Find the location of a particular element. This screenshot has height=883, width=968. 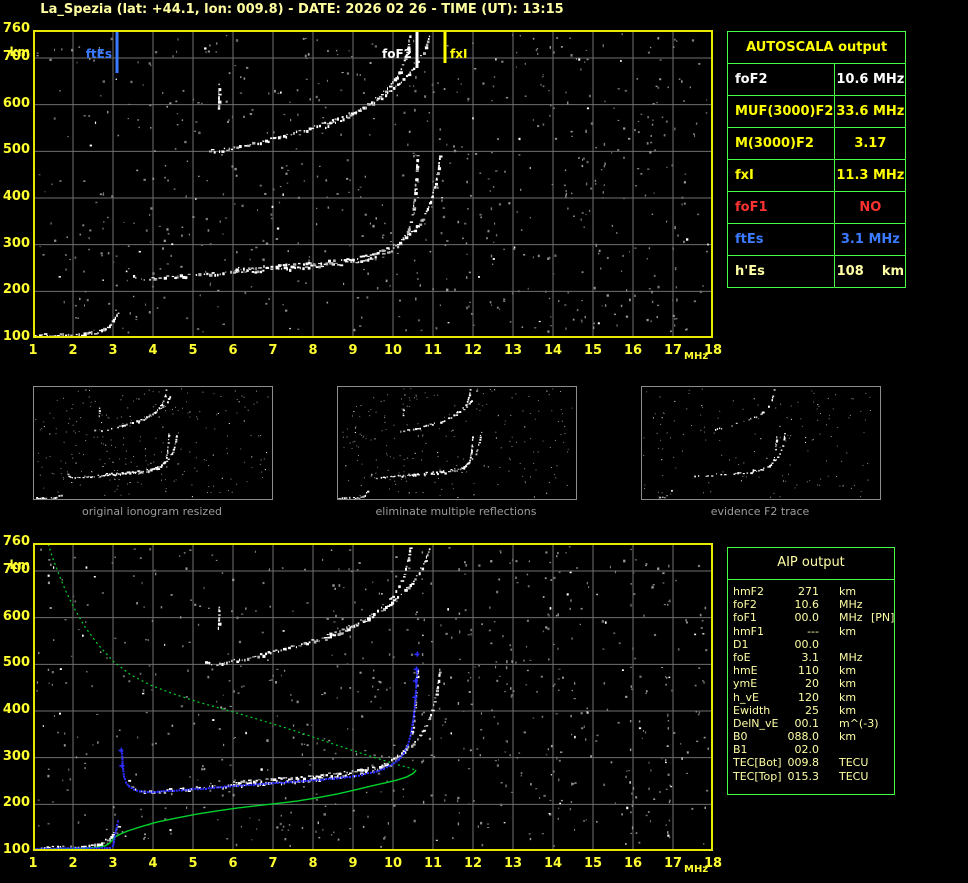

aip-param-label: foF2 is located at coordinates (745, 605).